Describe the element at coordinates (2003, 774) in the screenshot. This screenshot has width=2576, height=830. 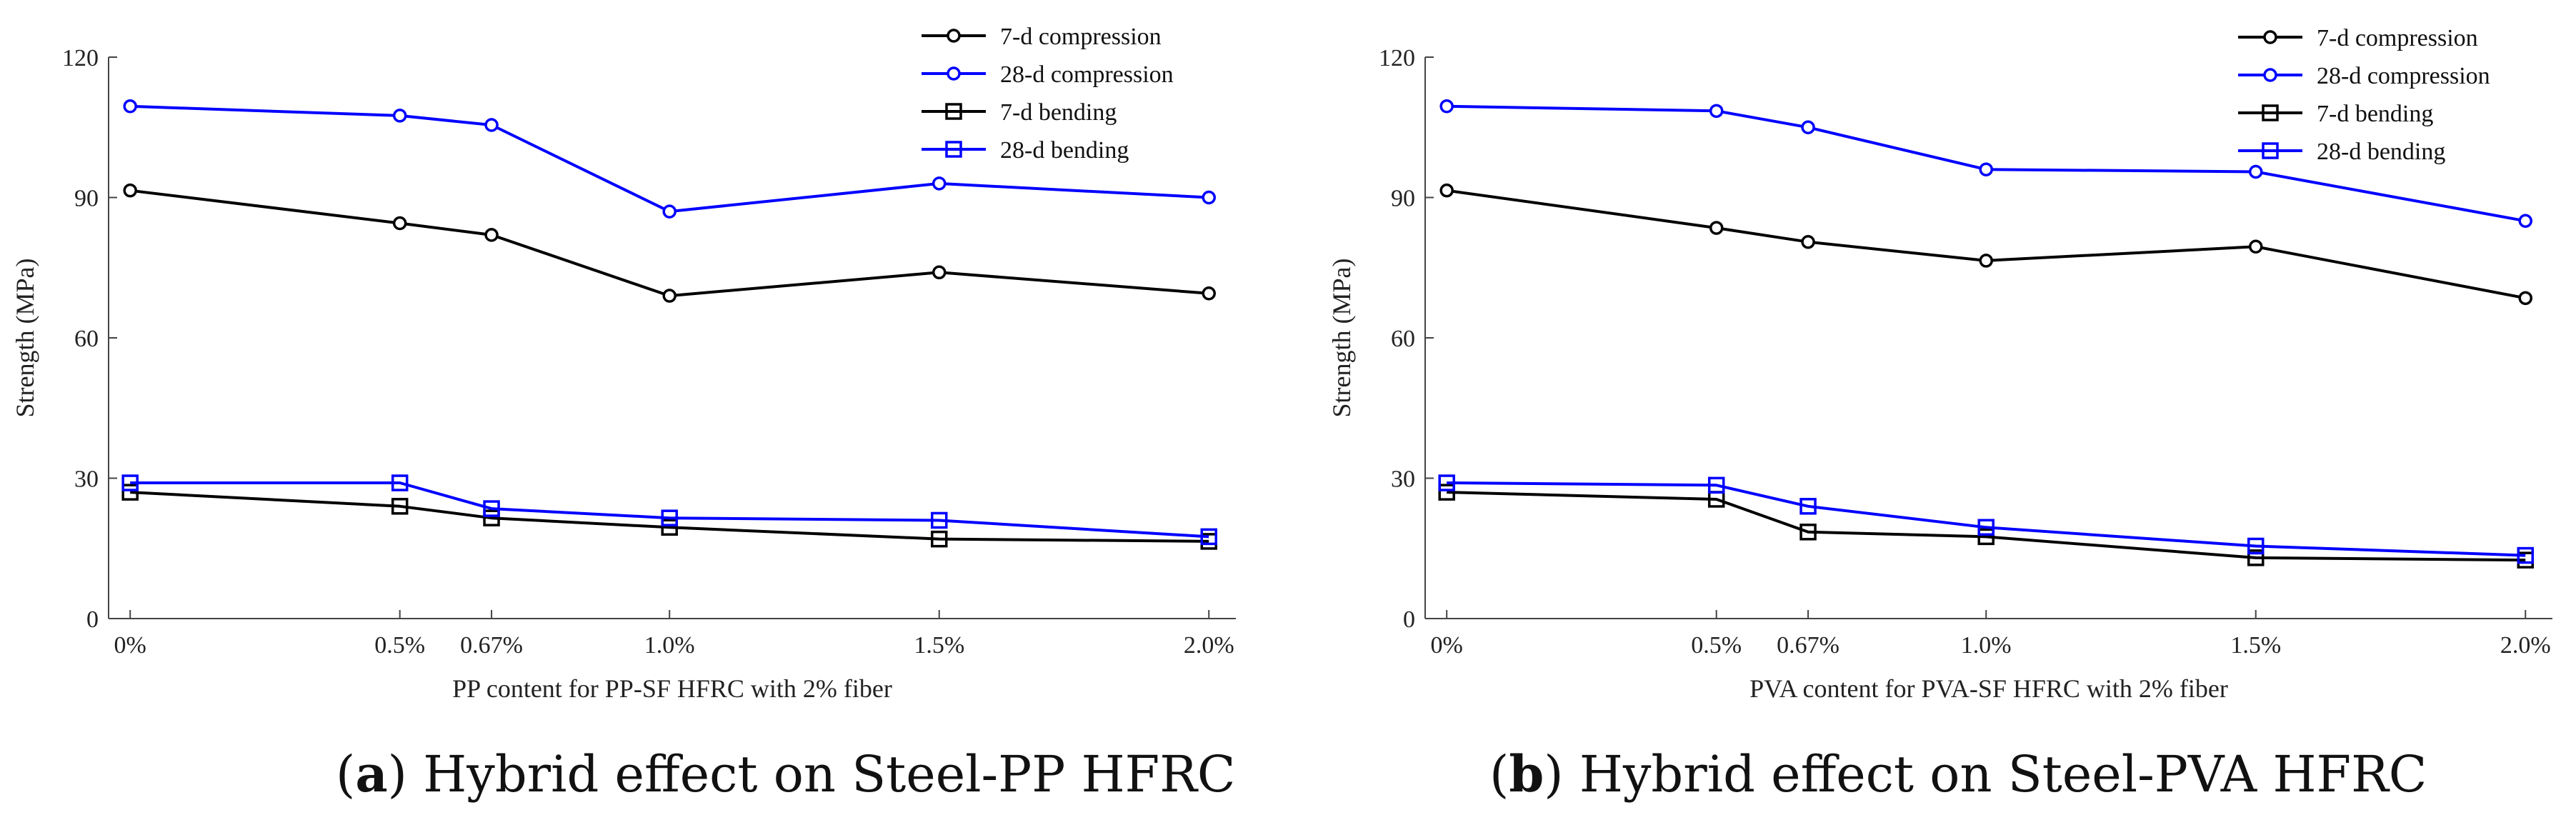
I see `caption-text: Hybrid effect on Steel-PVA HFRC` at that location.